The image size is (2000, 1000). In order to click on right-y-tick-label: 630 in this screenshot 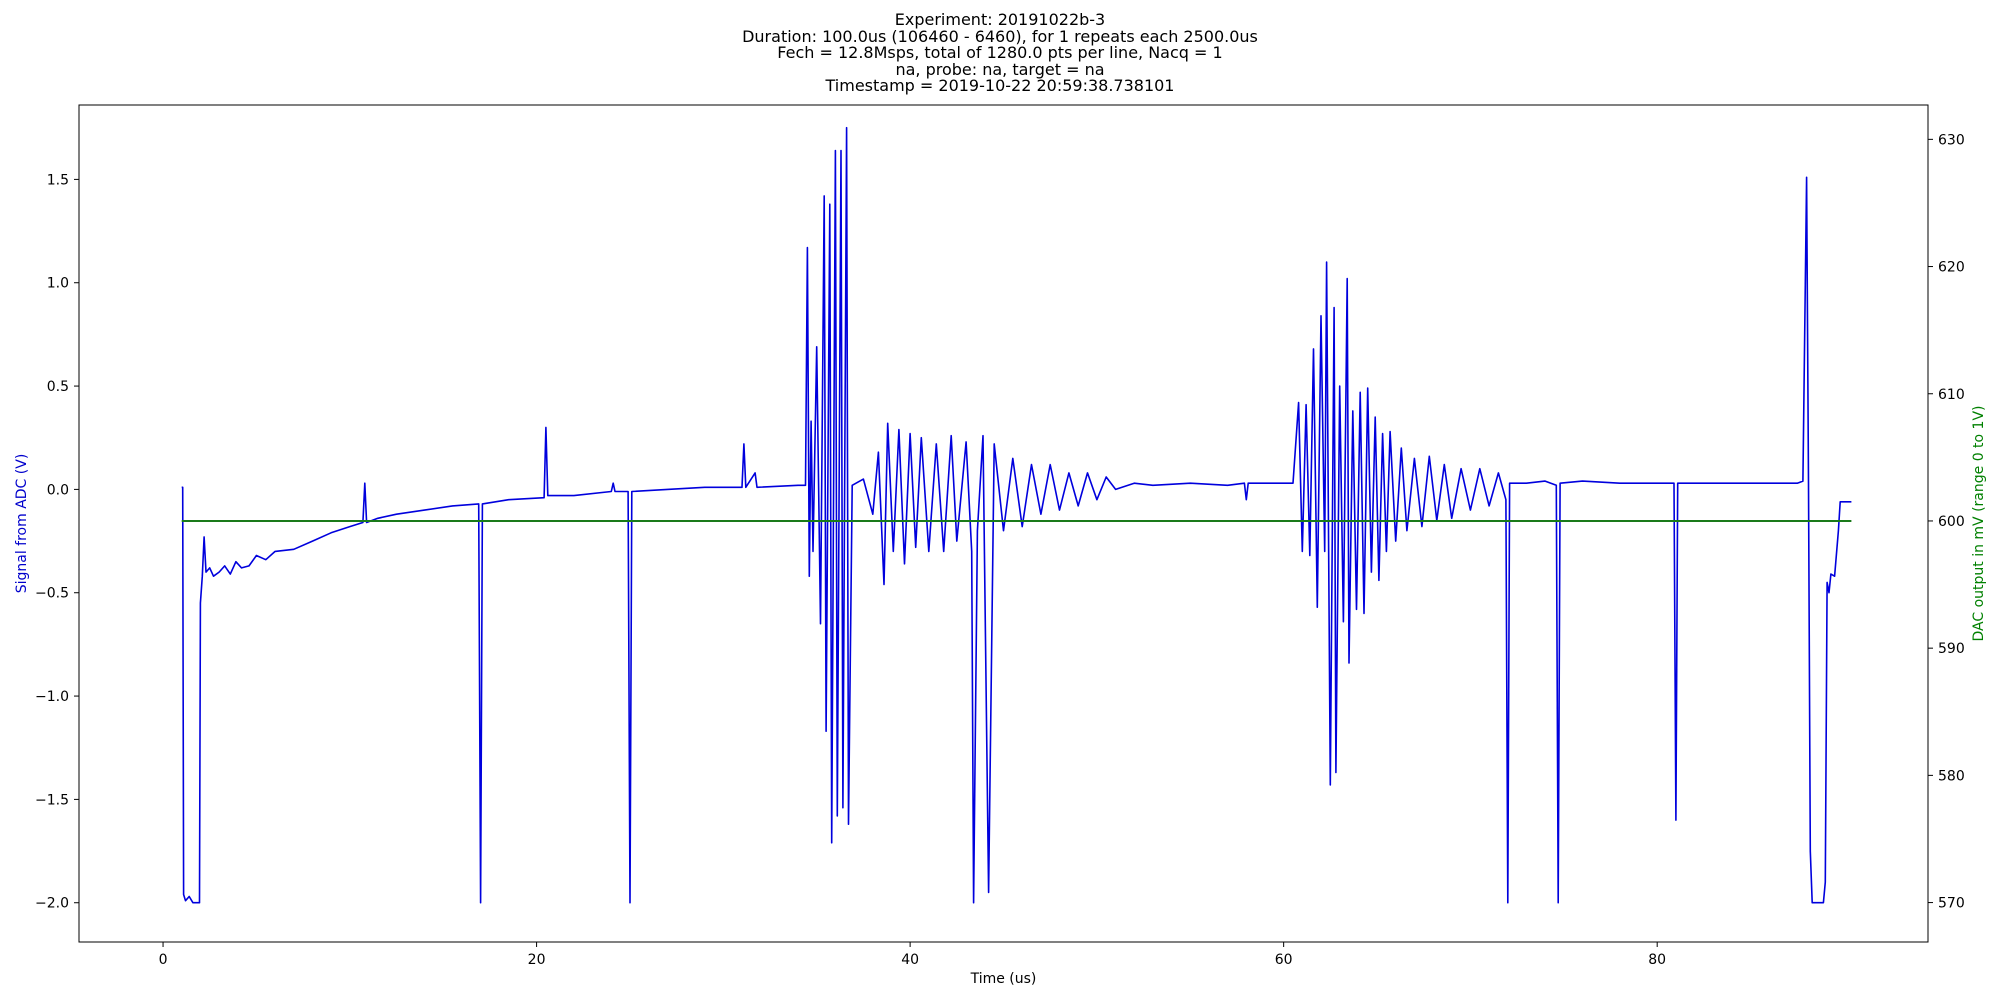, I will do `click(1951, 140)`.